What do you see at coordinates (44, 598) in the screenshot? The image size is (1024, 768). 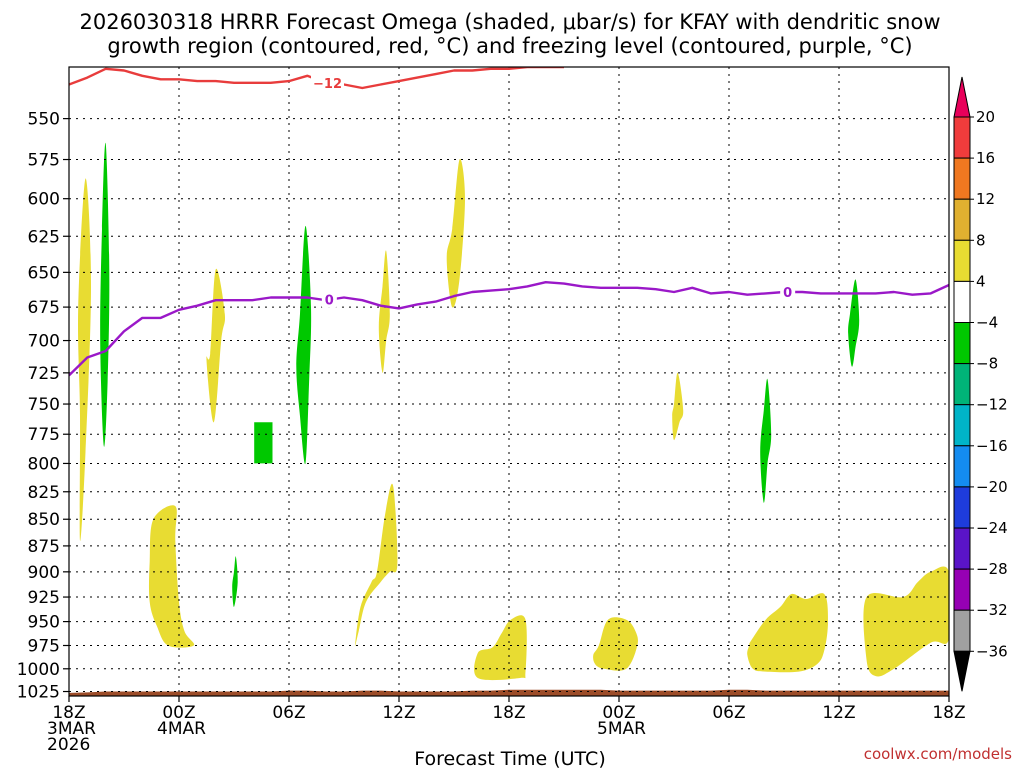 I see `y-tick-label-925: 925` at bounding box center [44, 598].